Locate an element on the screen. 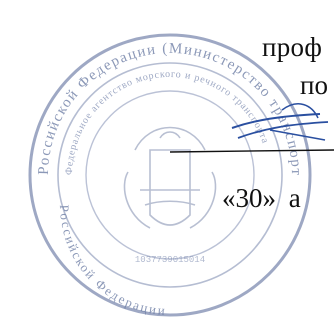 The image size is (334, 336). document-date-line: «30» а is located at coordinates (261, 198).